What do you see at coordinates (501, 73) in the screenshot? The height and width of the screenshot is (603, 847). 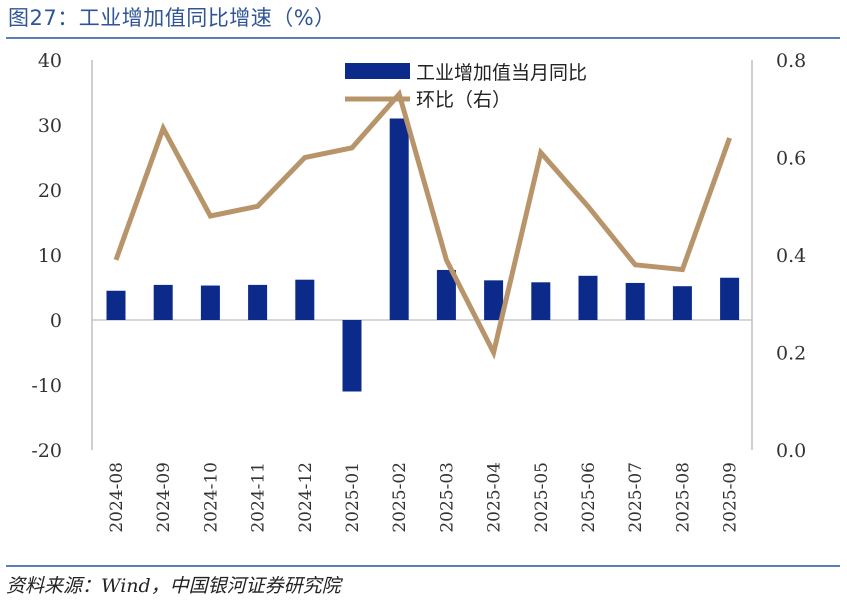 I see `legend-label-bar: 工业增加值当月同比` at bounding box center [501, 73].